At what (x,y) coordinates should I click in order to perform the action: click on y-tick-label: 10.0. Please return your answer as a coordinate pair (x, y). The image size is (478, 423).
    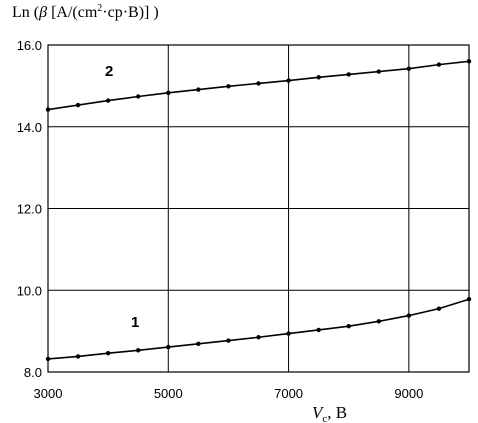
    Looking at the image, I should click on (29, 290).